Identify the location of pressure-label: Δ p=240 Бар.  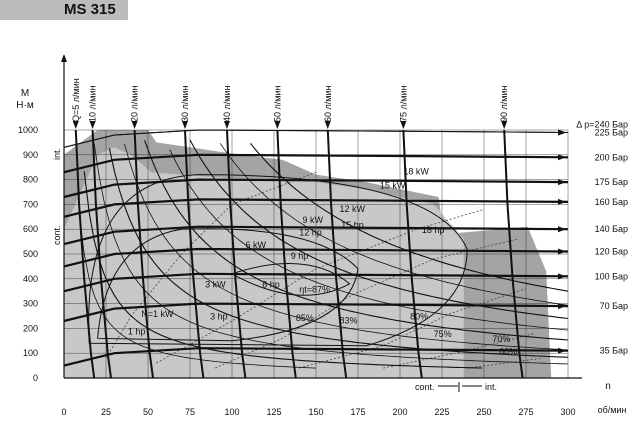
(602, 124).